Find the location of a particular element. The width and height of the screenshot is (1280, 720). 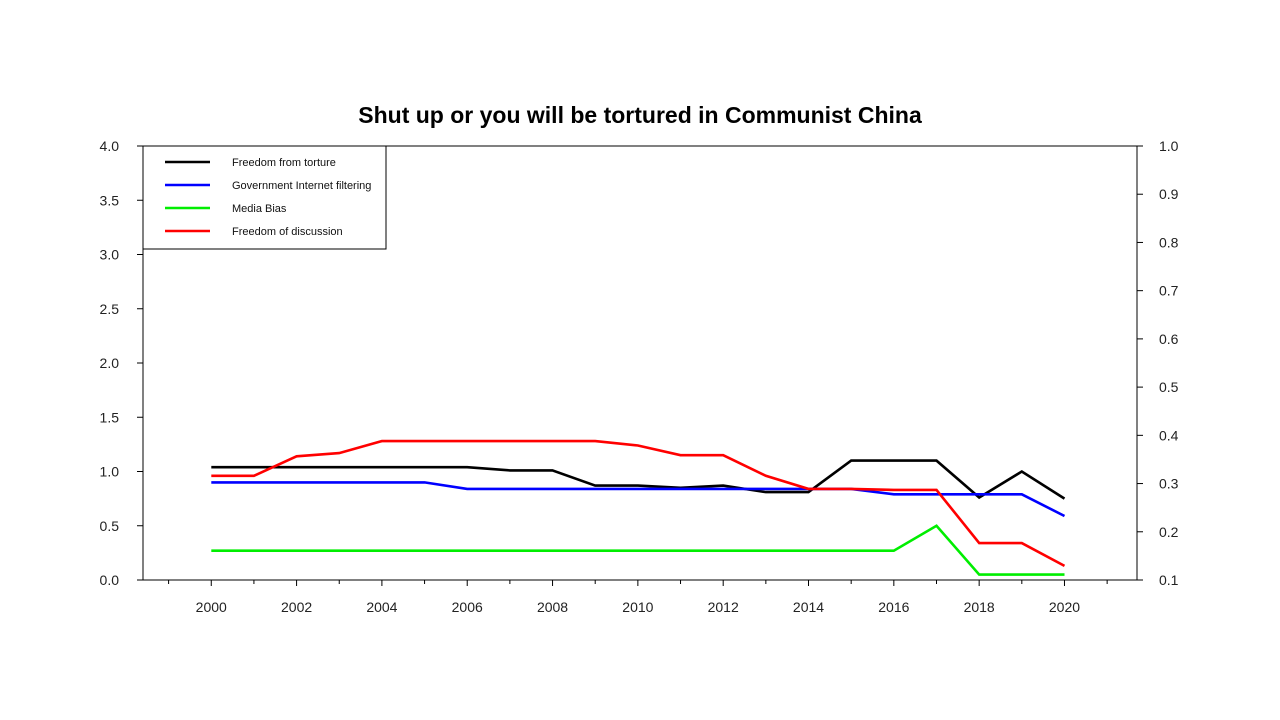

left-y-tick-label: 2.5 is located at coordinates (110, 309).